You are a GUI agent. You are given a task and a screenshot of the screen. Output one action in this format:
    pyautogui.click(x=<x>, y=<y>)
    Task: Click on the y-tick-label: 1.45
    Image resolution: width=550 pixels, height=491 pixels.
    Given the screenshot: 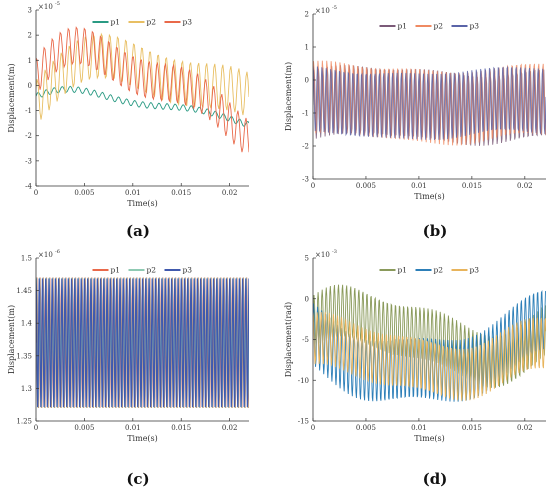 What is the action you would take?
    pyautogui.click(x=24, y=291)
    